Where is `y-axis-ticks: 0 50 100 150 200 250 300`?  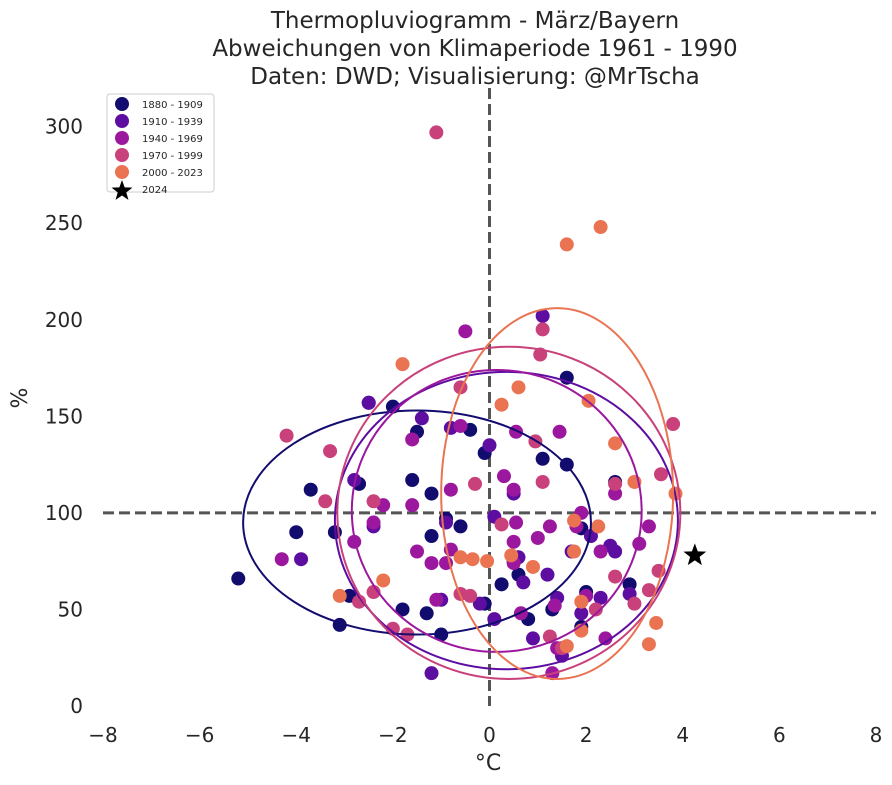 y-axis-ticks: 0 50 100 150 200 250 300 is located at coordinates (64, 416).